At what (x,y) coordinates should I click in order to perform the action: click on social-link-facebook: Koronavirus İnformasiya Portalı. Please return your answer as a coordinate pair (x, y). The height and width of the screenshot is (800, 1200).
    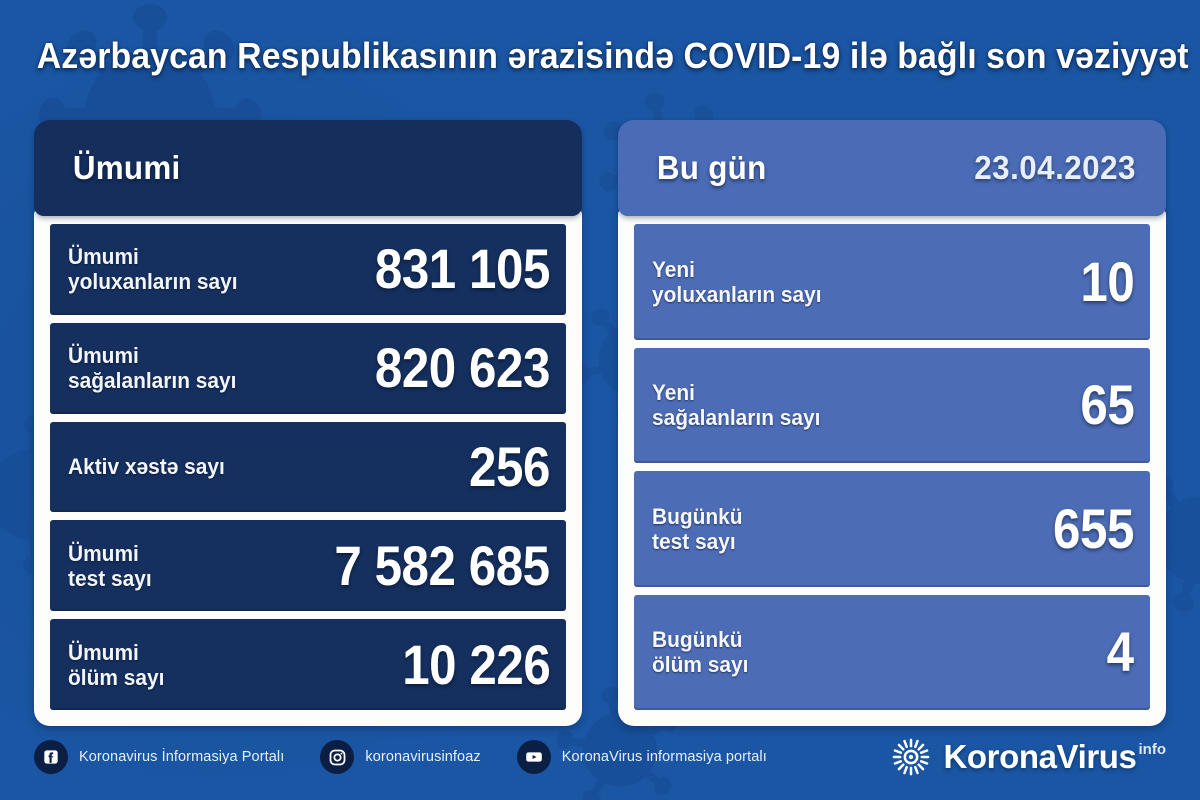
    Looking at the image, I should click on (159, 757).